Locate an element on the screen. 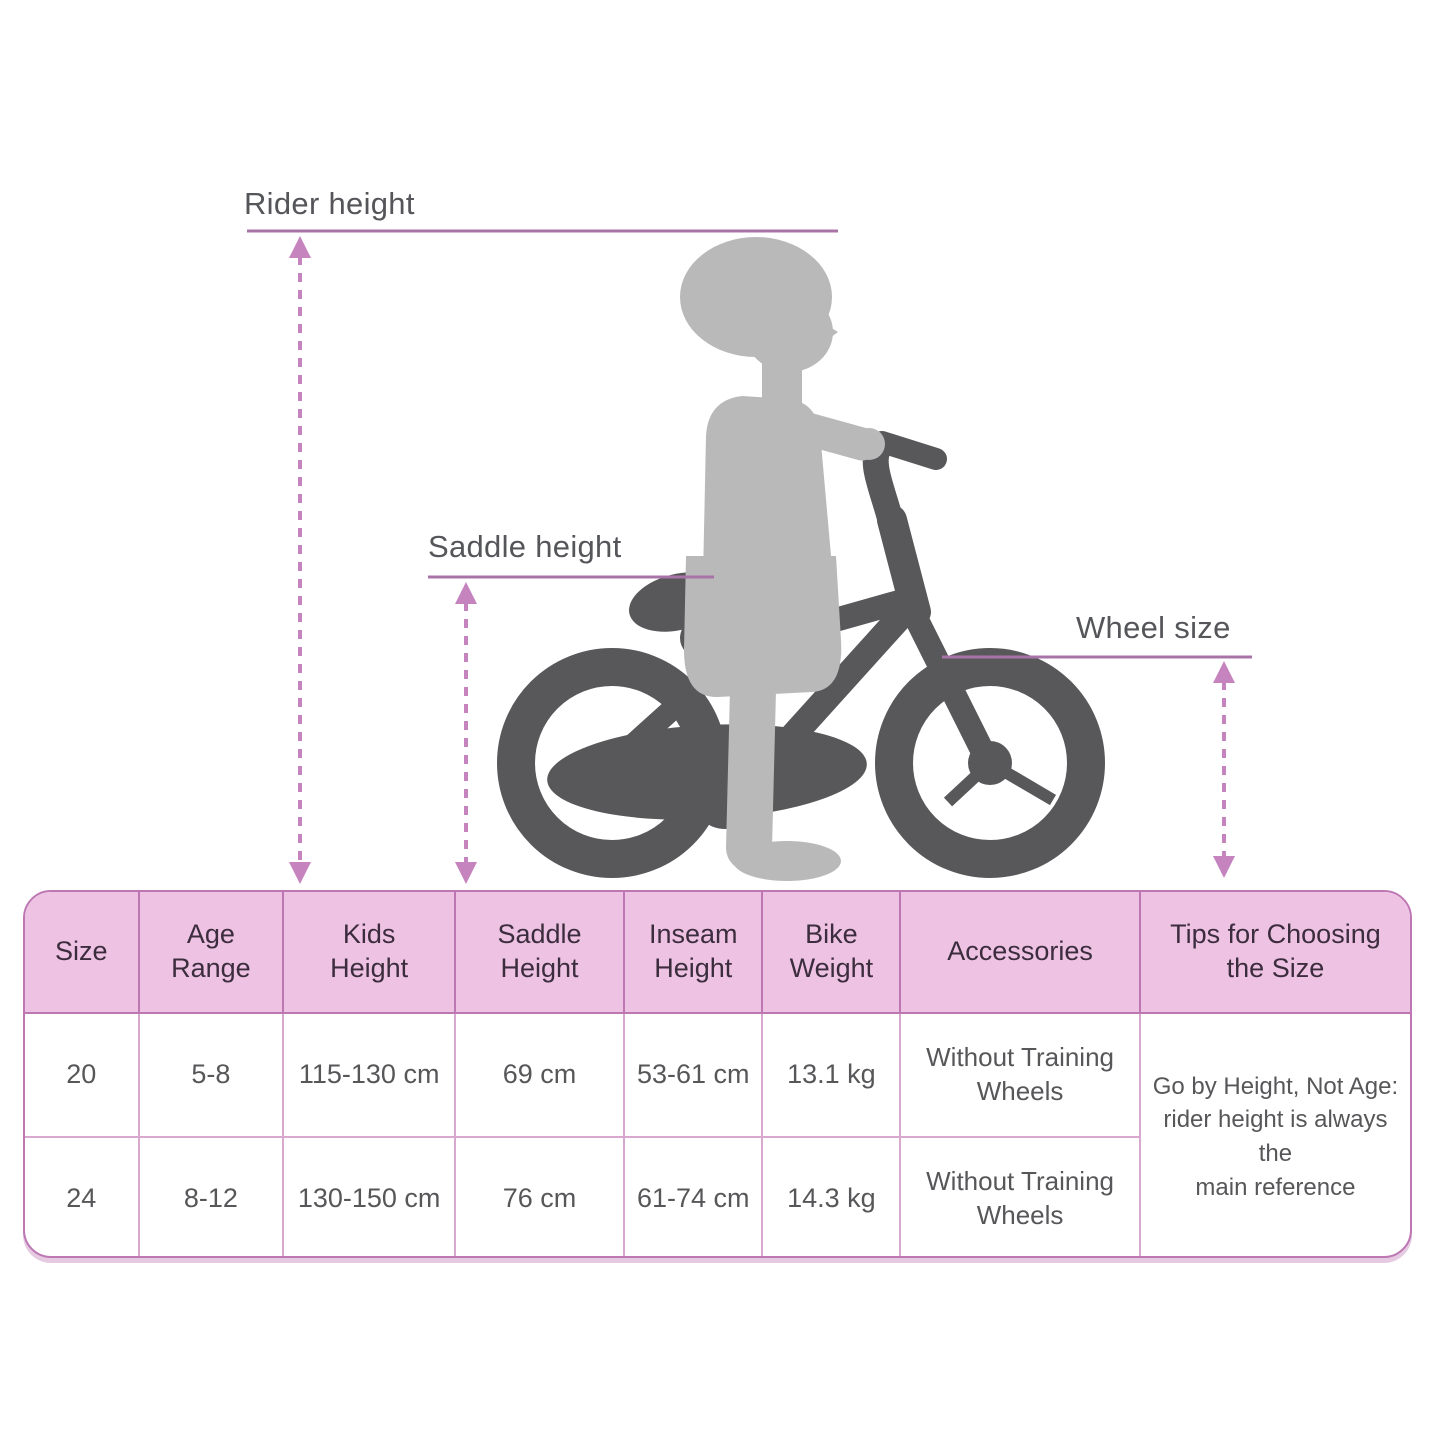  cell-kids-height: 115-130 cm is located at coordinates (370, 1075).